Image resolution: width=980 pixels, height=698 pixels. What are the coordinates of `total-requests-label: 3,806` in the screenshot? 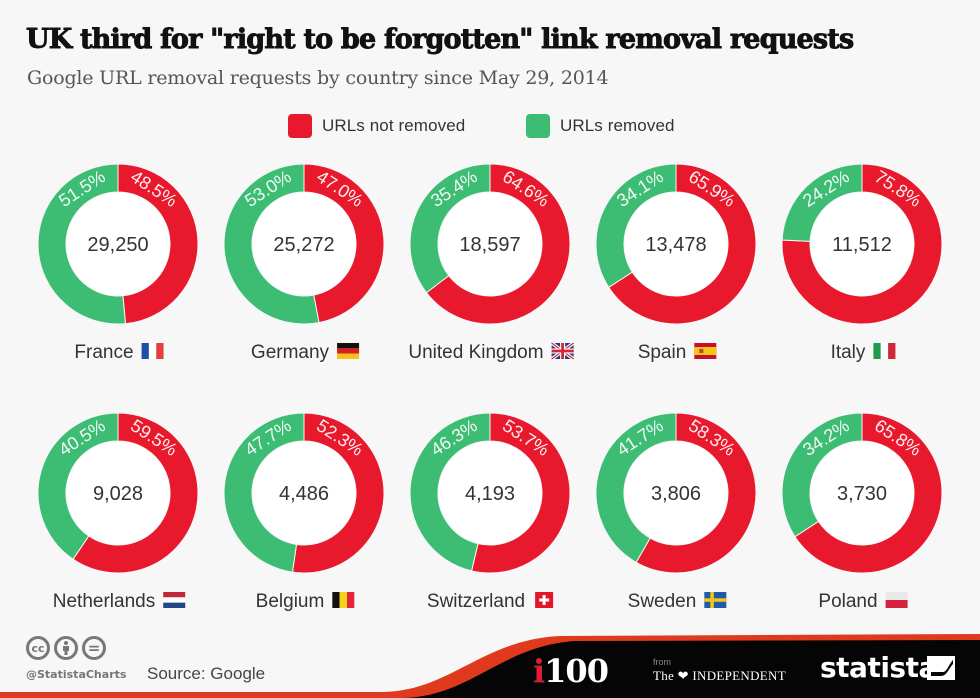 It's located at (676, 494).